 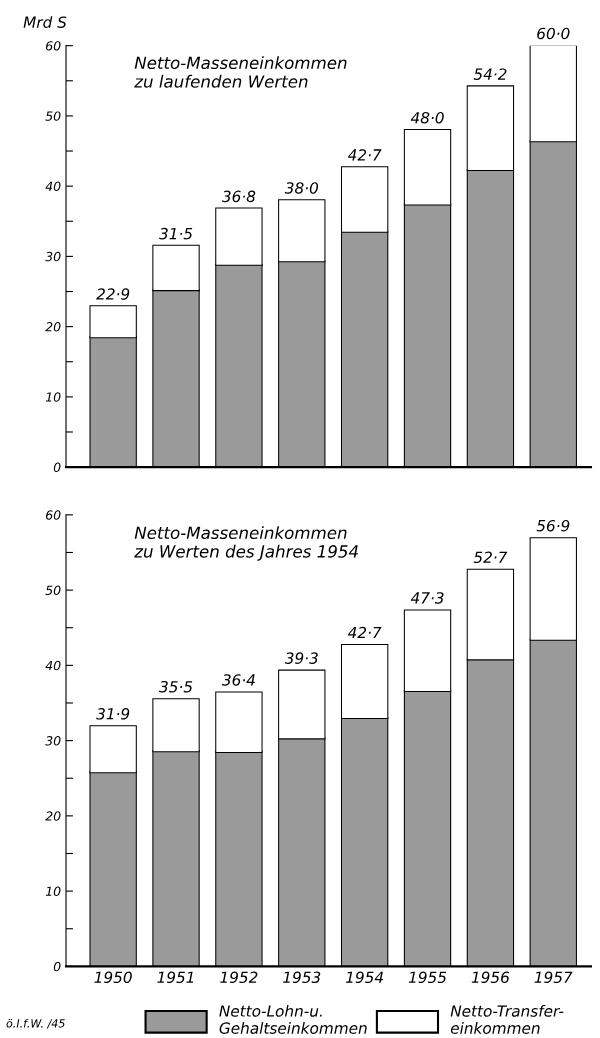 I want to click on total-label: 31·5, so click(x=176, y=233).